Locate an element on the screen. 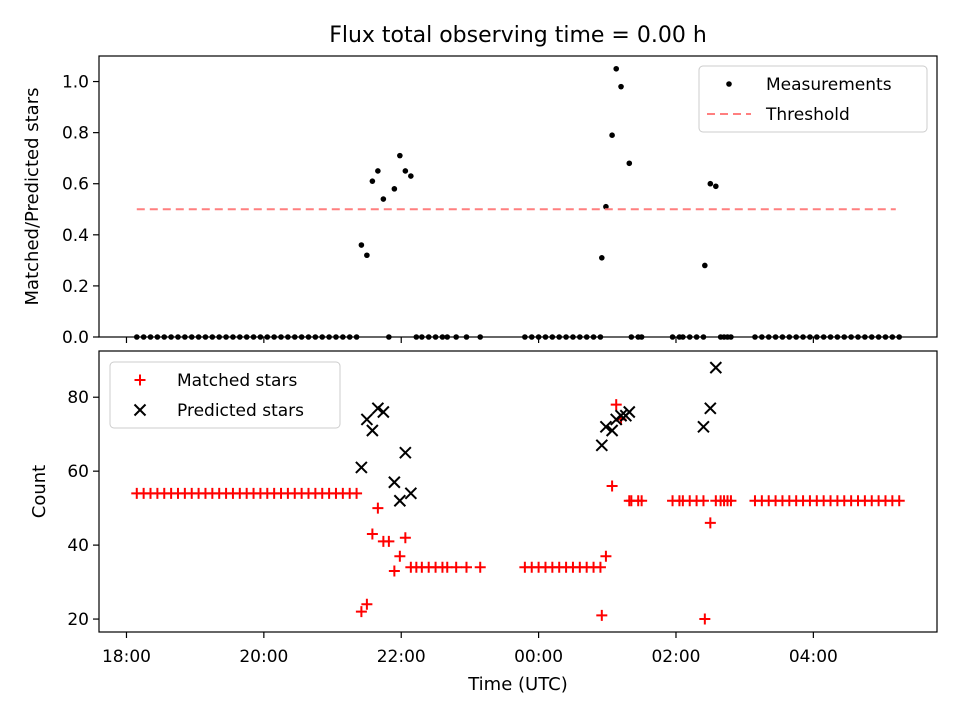 This screenshot has width=960, height=720. x-tick-label: 18:00 is located at coordinates (126, 657).